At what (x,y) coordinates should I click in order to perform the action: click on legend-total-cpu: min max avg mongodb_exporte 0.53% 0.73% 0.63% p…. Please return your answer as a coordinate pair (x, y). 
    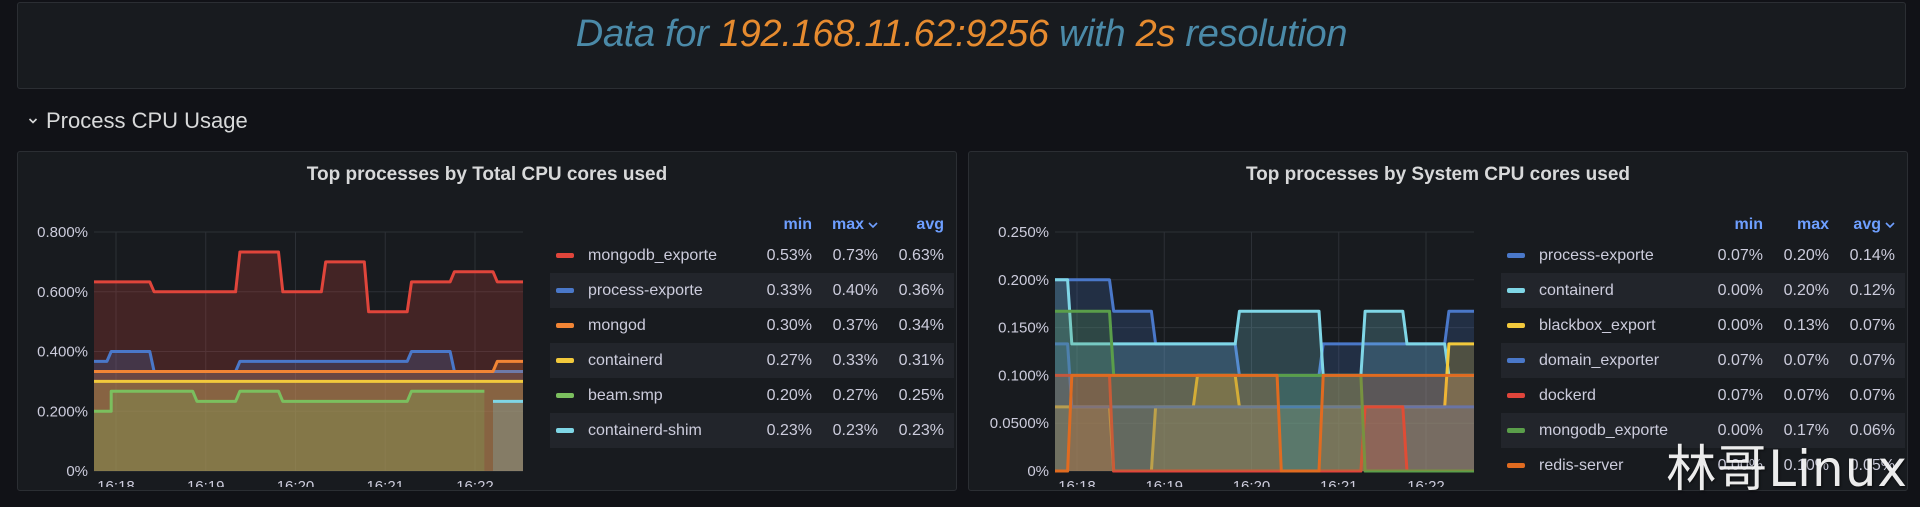
    Looking at the image, I should click on (752, 330).